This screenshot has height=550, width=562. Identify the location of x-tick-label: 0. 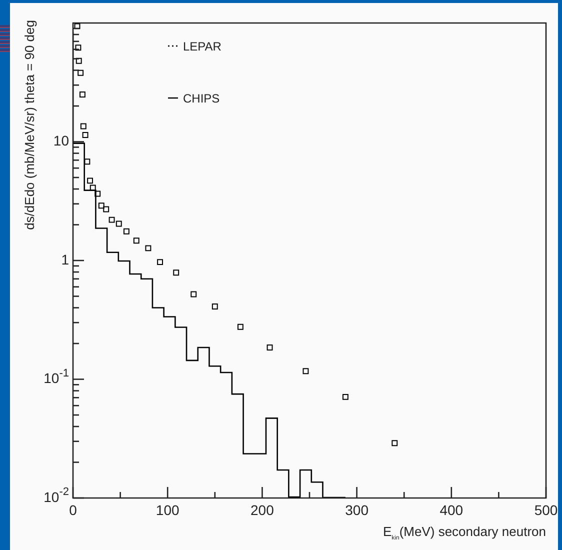
(73, 510).